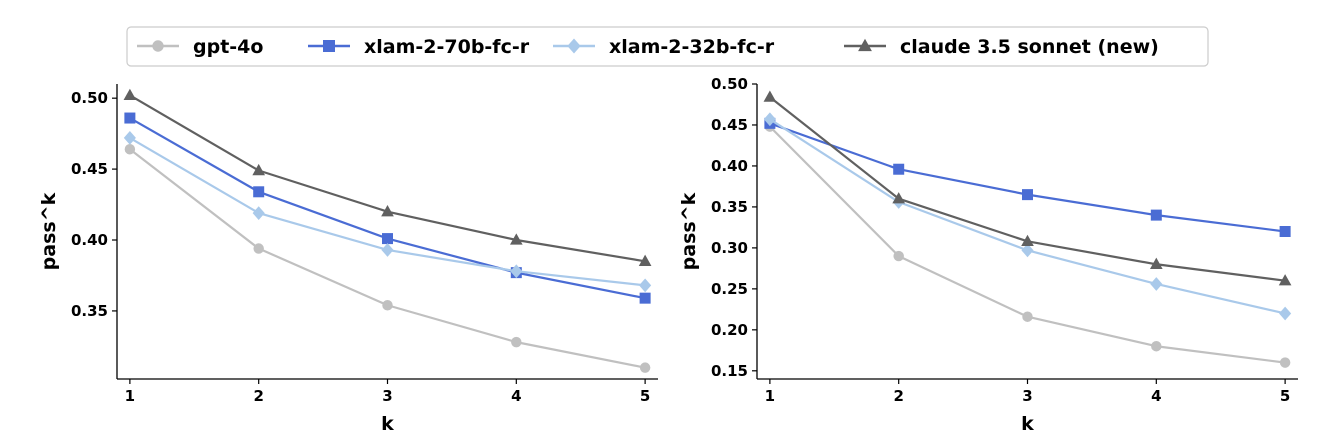 The width and height of the screenshot is (1322, 444). Describe the element at coordinates (729, 371) in the screenshot. I see `y-tick-label: 0.15` at that location.